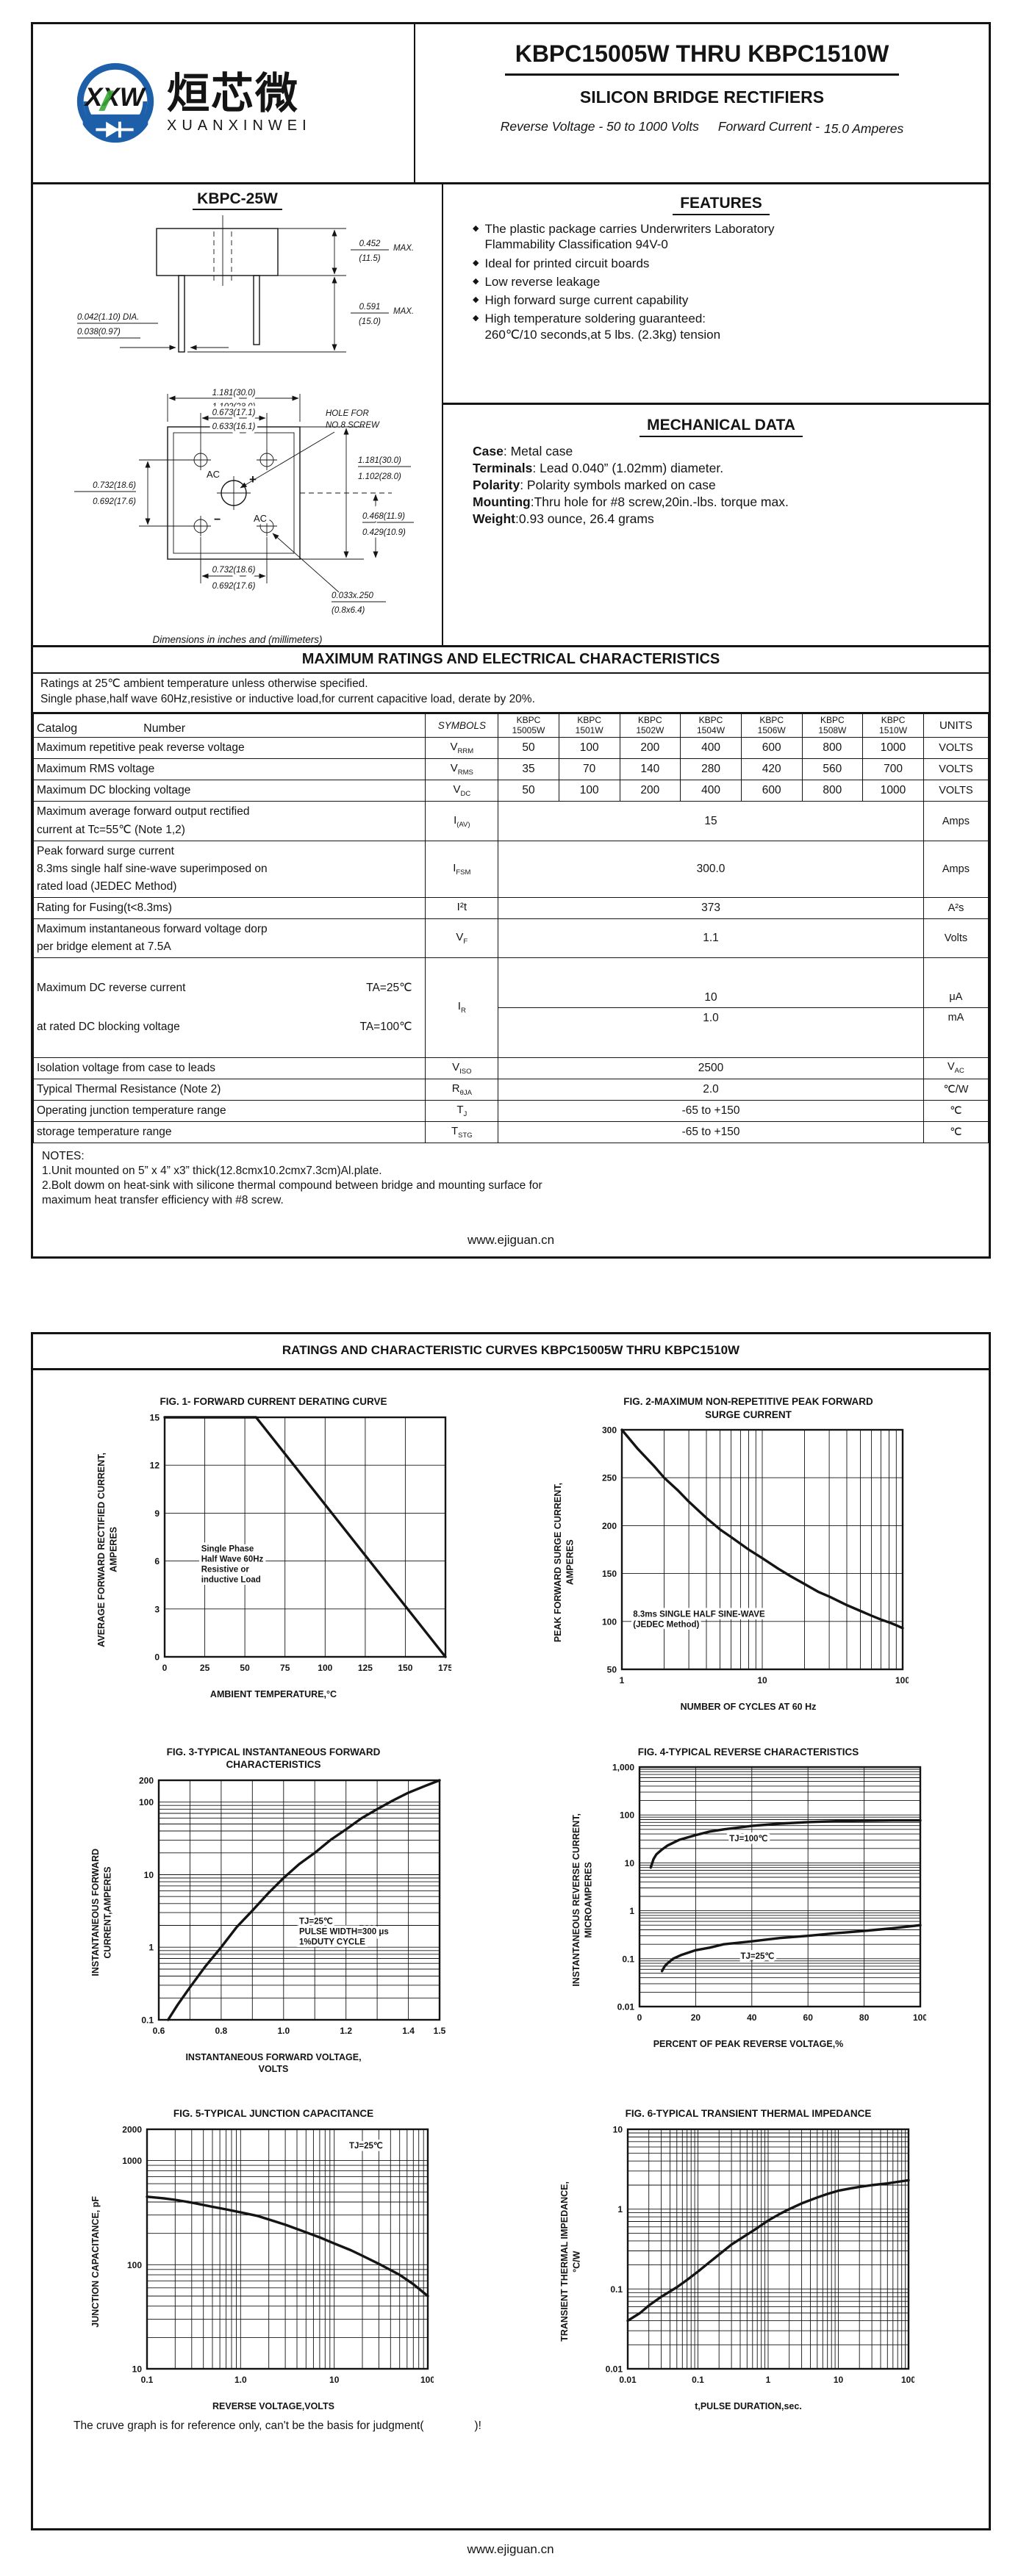 The width and height of the screenshot is (1021, 2576). I want to click on dim-top-inner-min: 0.633(16.1), so click(234, 427).